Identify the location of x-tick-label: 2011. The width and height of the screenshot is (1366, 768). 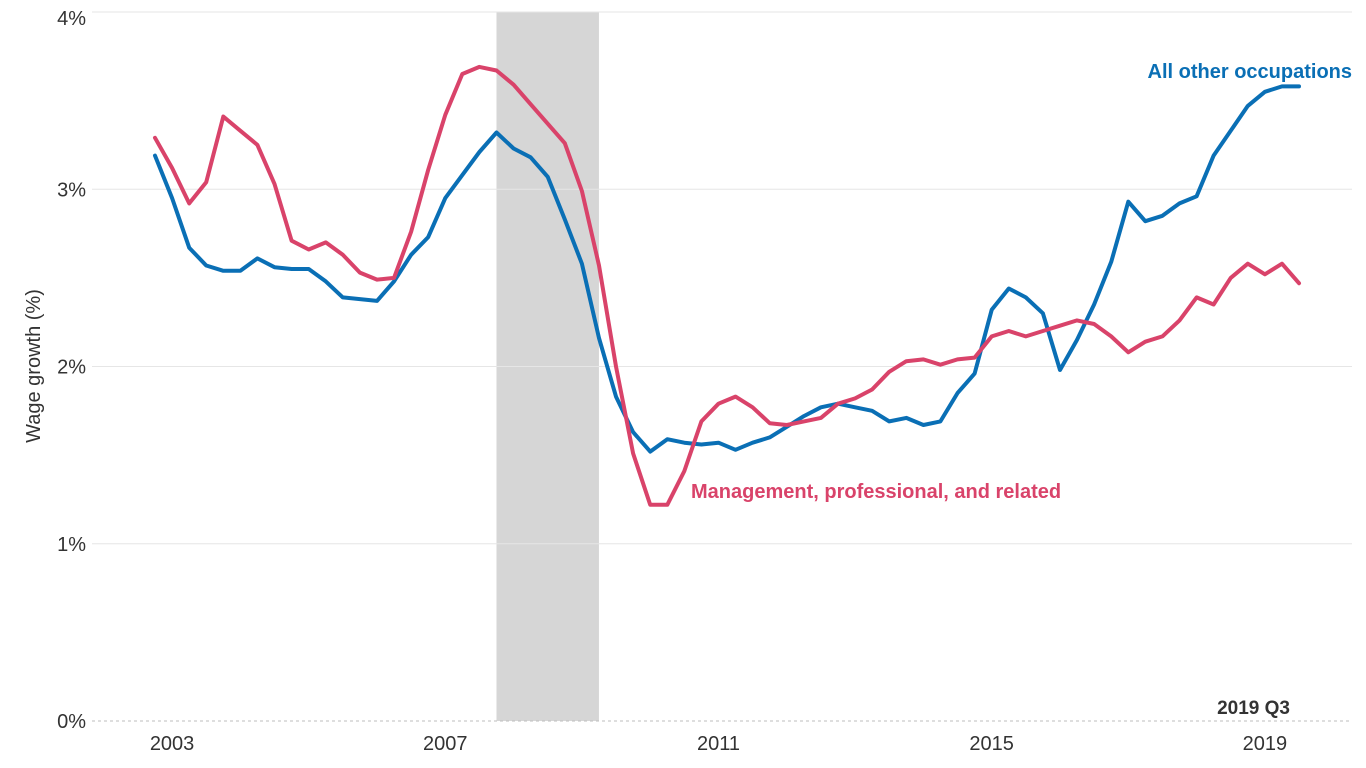
(718, 744).